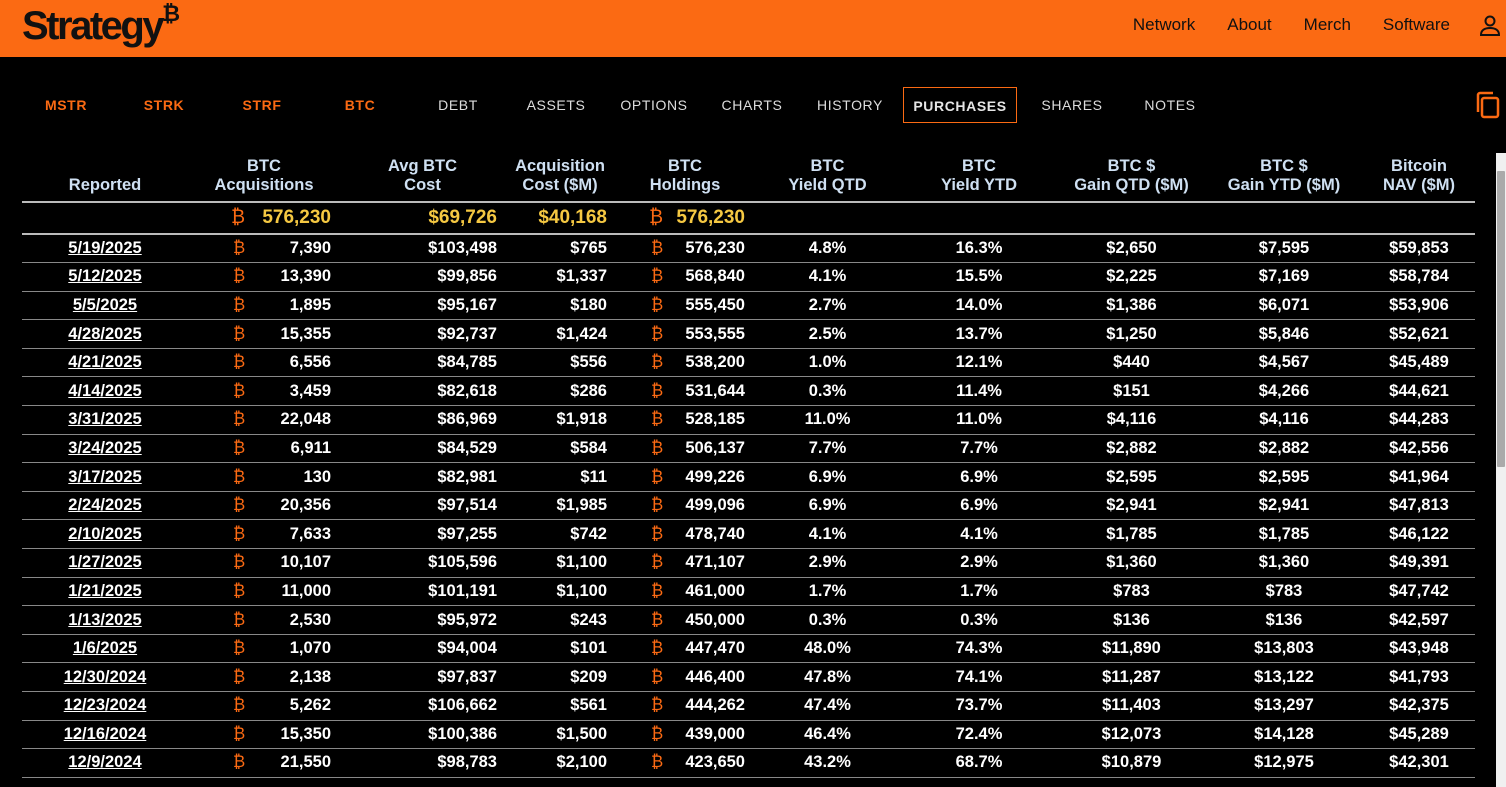  Describe the element at coordinates (715, 419) in the screenshot. I see `amount: 528,185` at that location.